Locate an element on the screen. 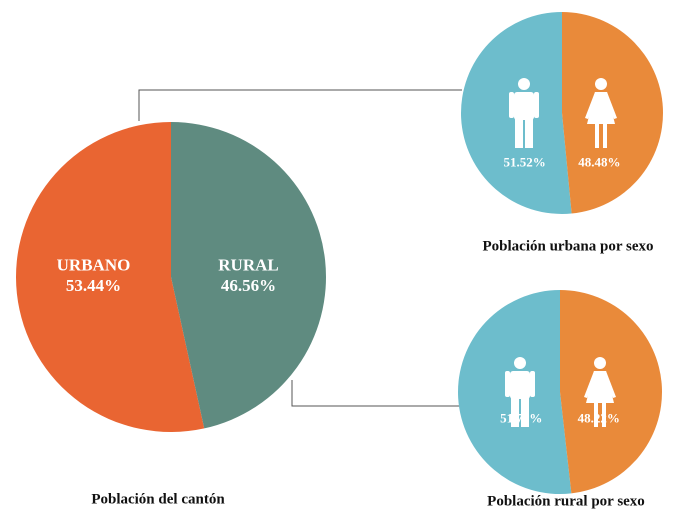 This screenshot has height=513, width=681. slice-value: 53.44% is located at coordinates (93, 285).